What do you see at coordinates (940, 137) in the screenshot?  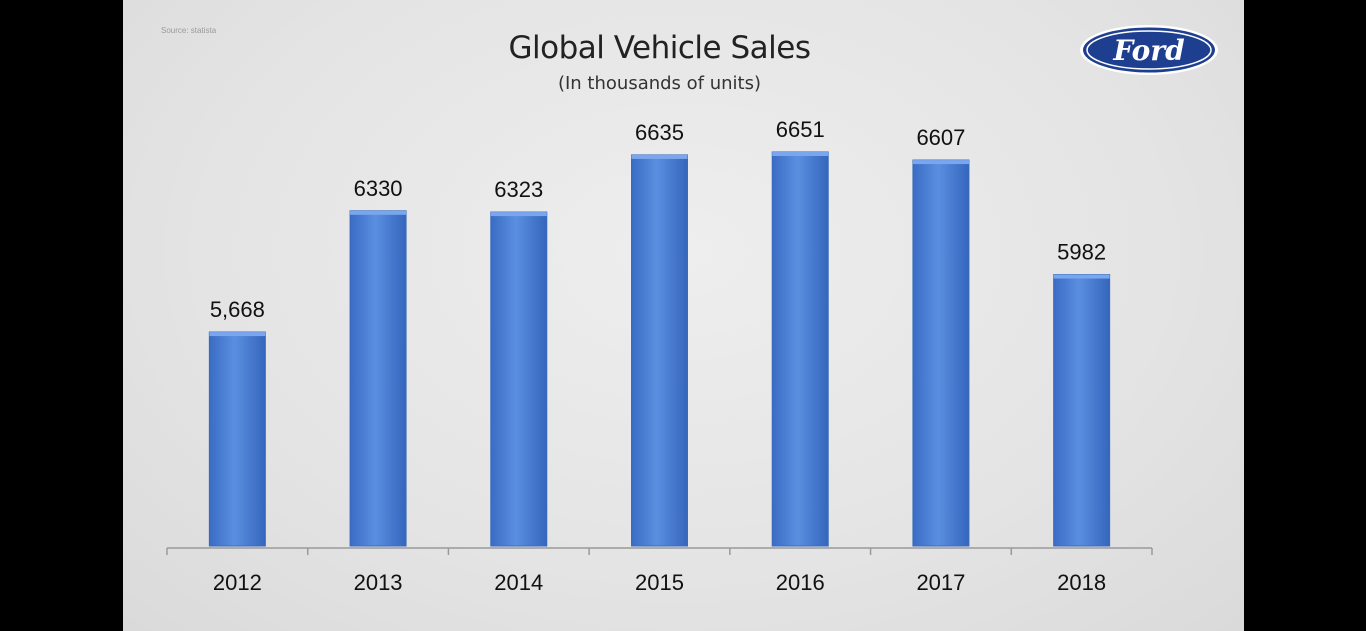 I see `data-label: 6607` at bounding box center [940, 137].